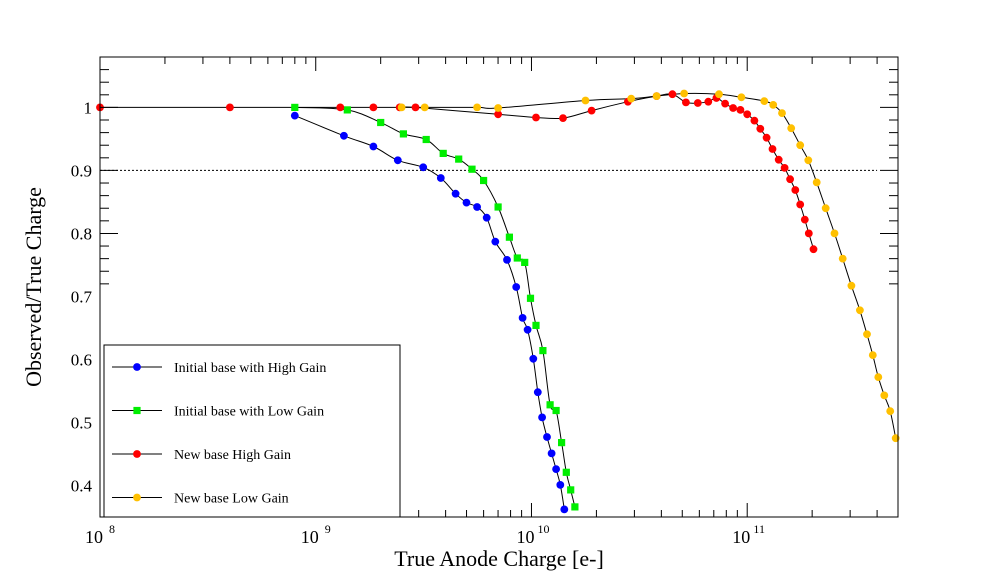  I want to click on x-axis-title: True Anode Charge [e-], so click(499, 558).